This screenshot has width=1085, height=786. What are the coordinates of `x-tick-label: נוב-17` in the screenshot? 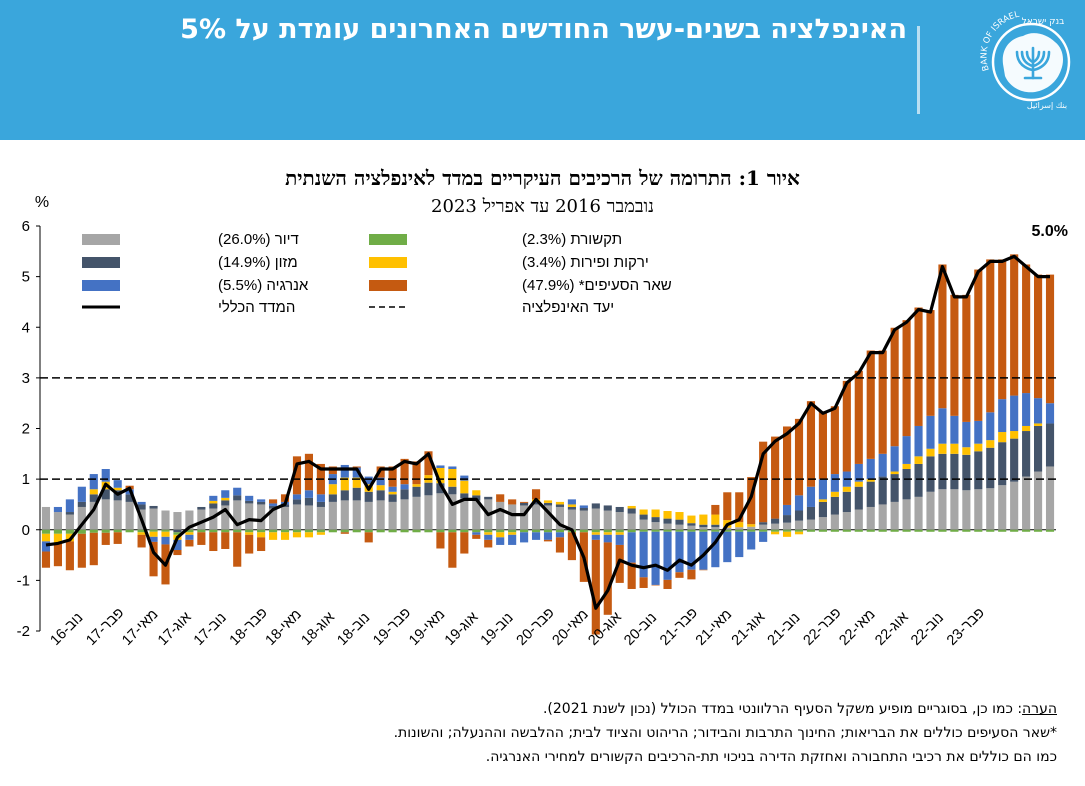 It's located at (210, 629).